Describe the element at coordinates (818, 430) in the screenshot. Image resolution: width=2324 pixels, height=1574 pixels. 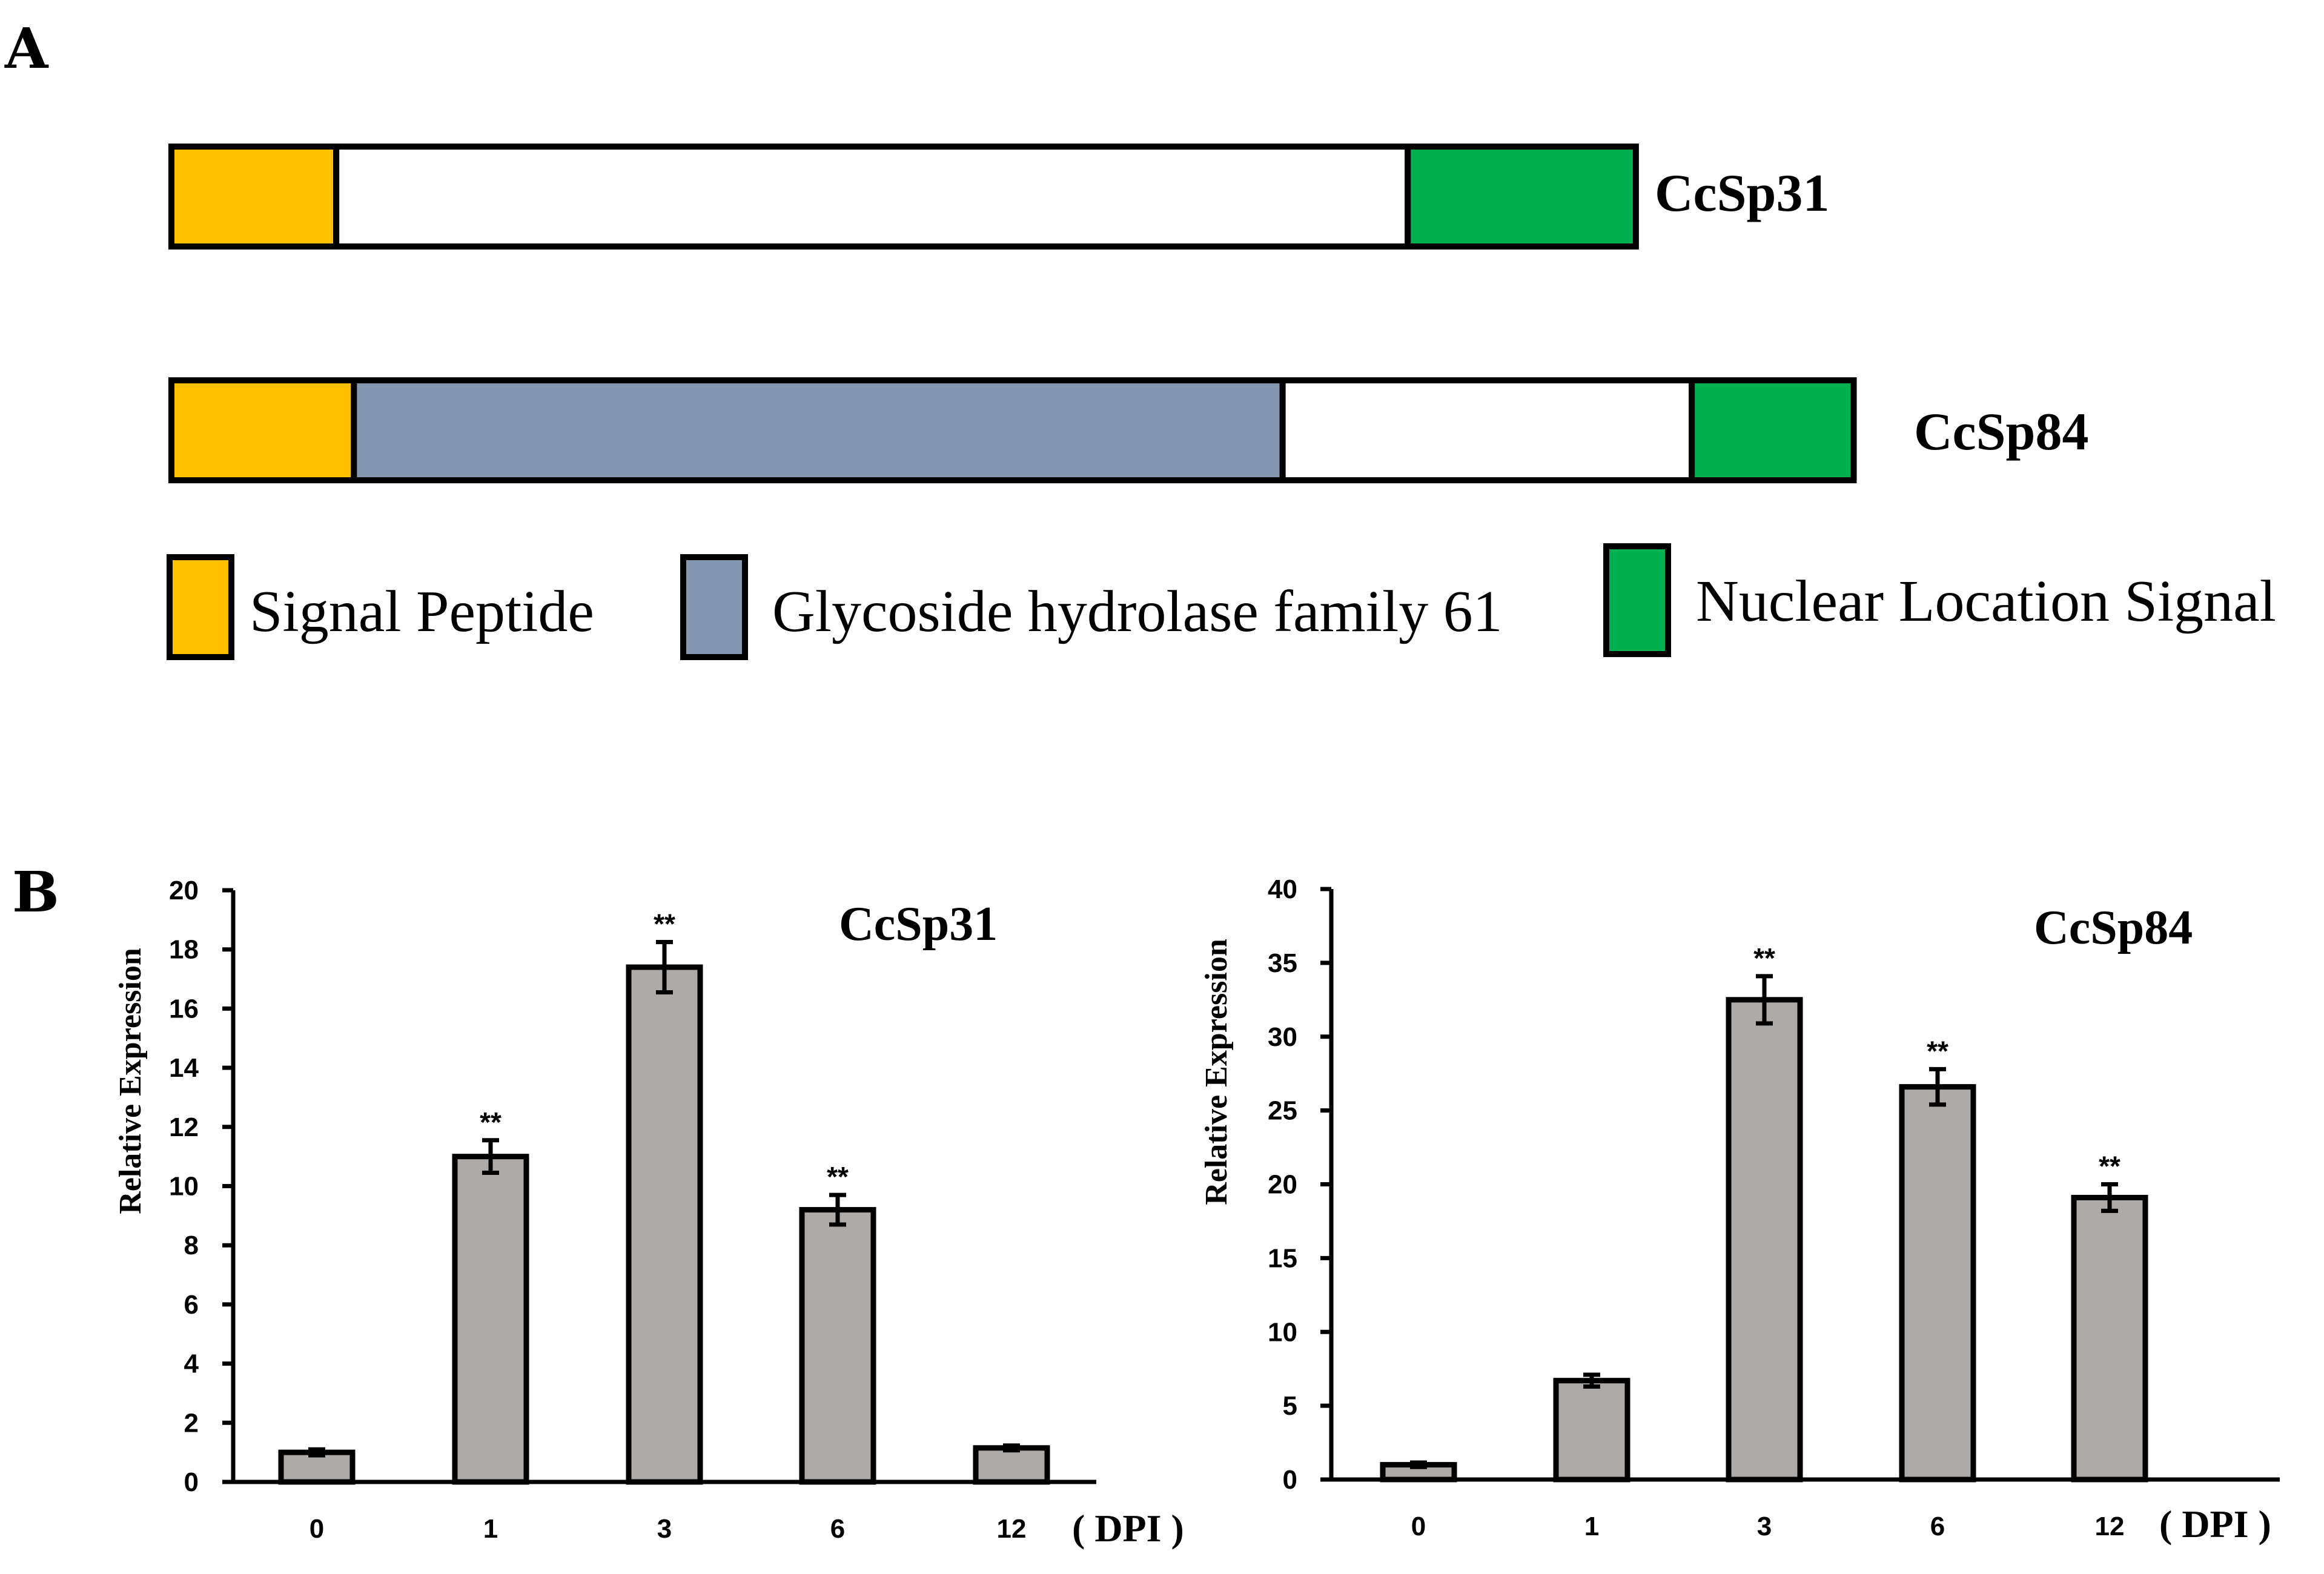
I see `domain-gh61-ccsp84` at that location.